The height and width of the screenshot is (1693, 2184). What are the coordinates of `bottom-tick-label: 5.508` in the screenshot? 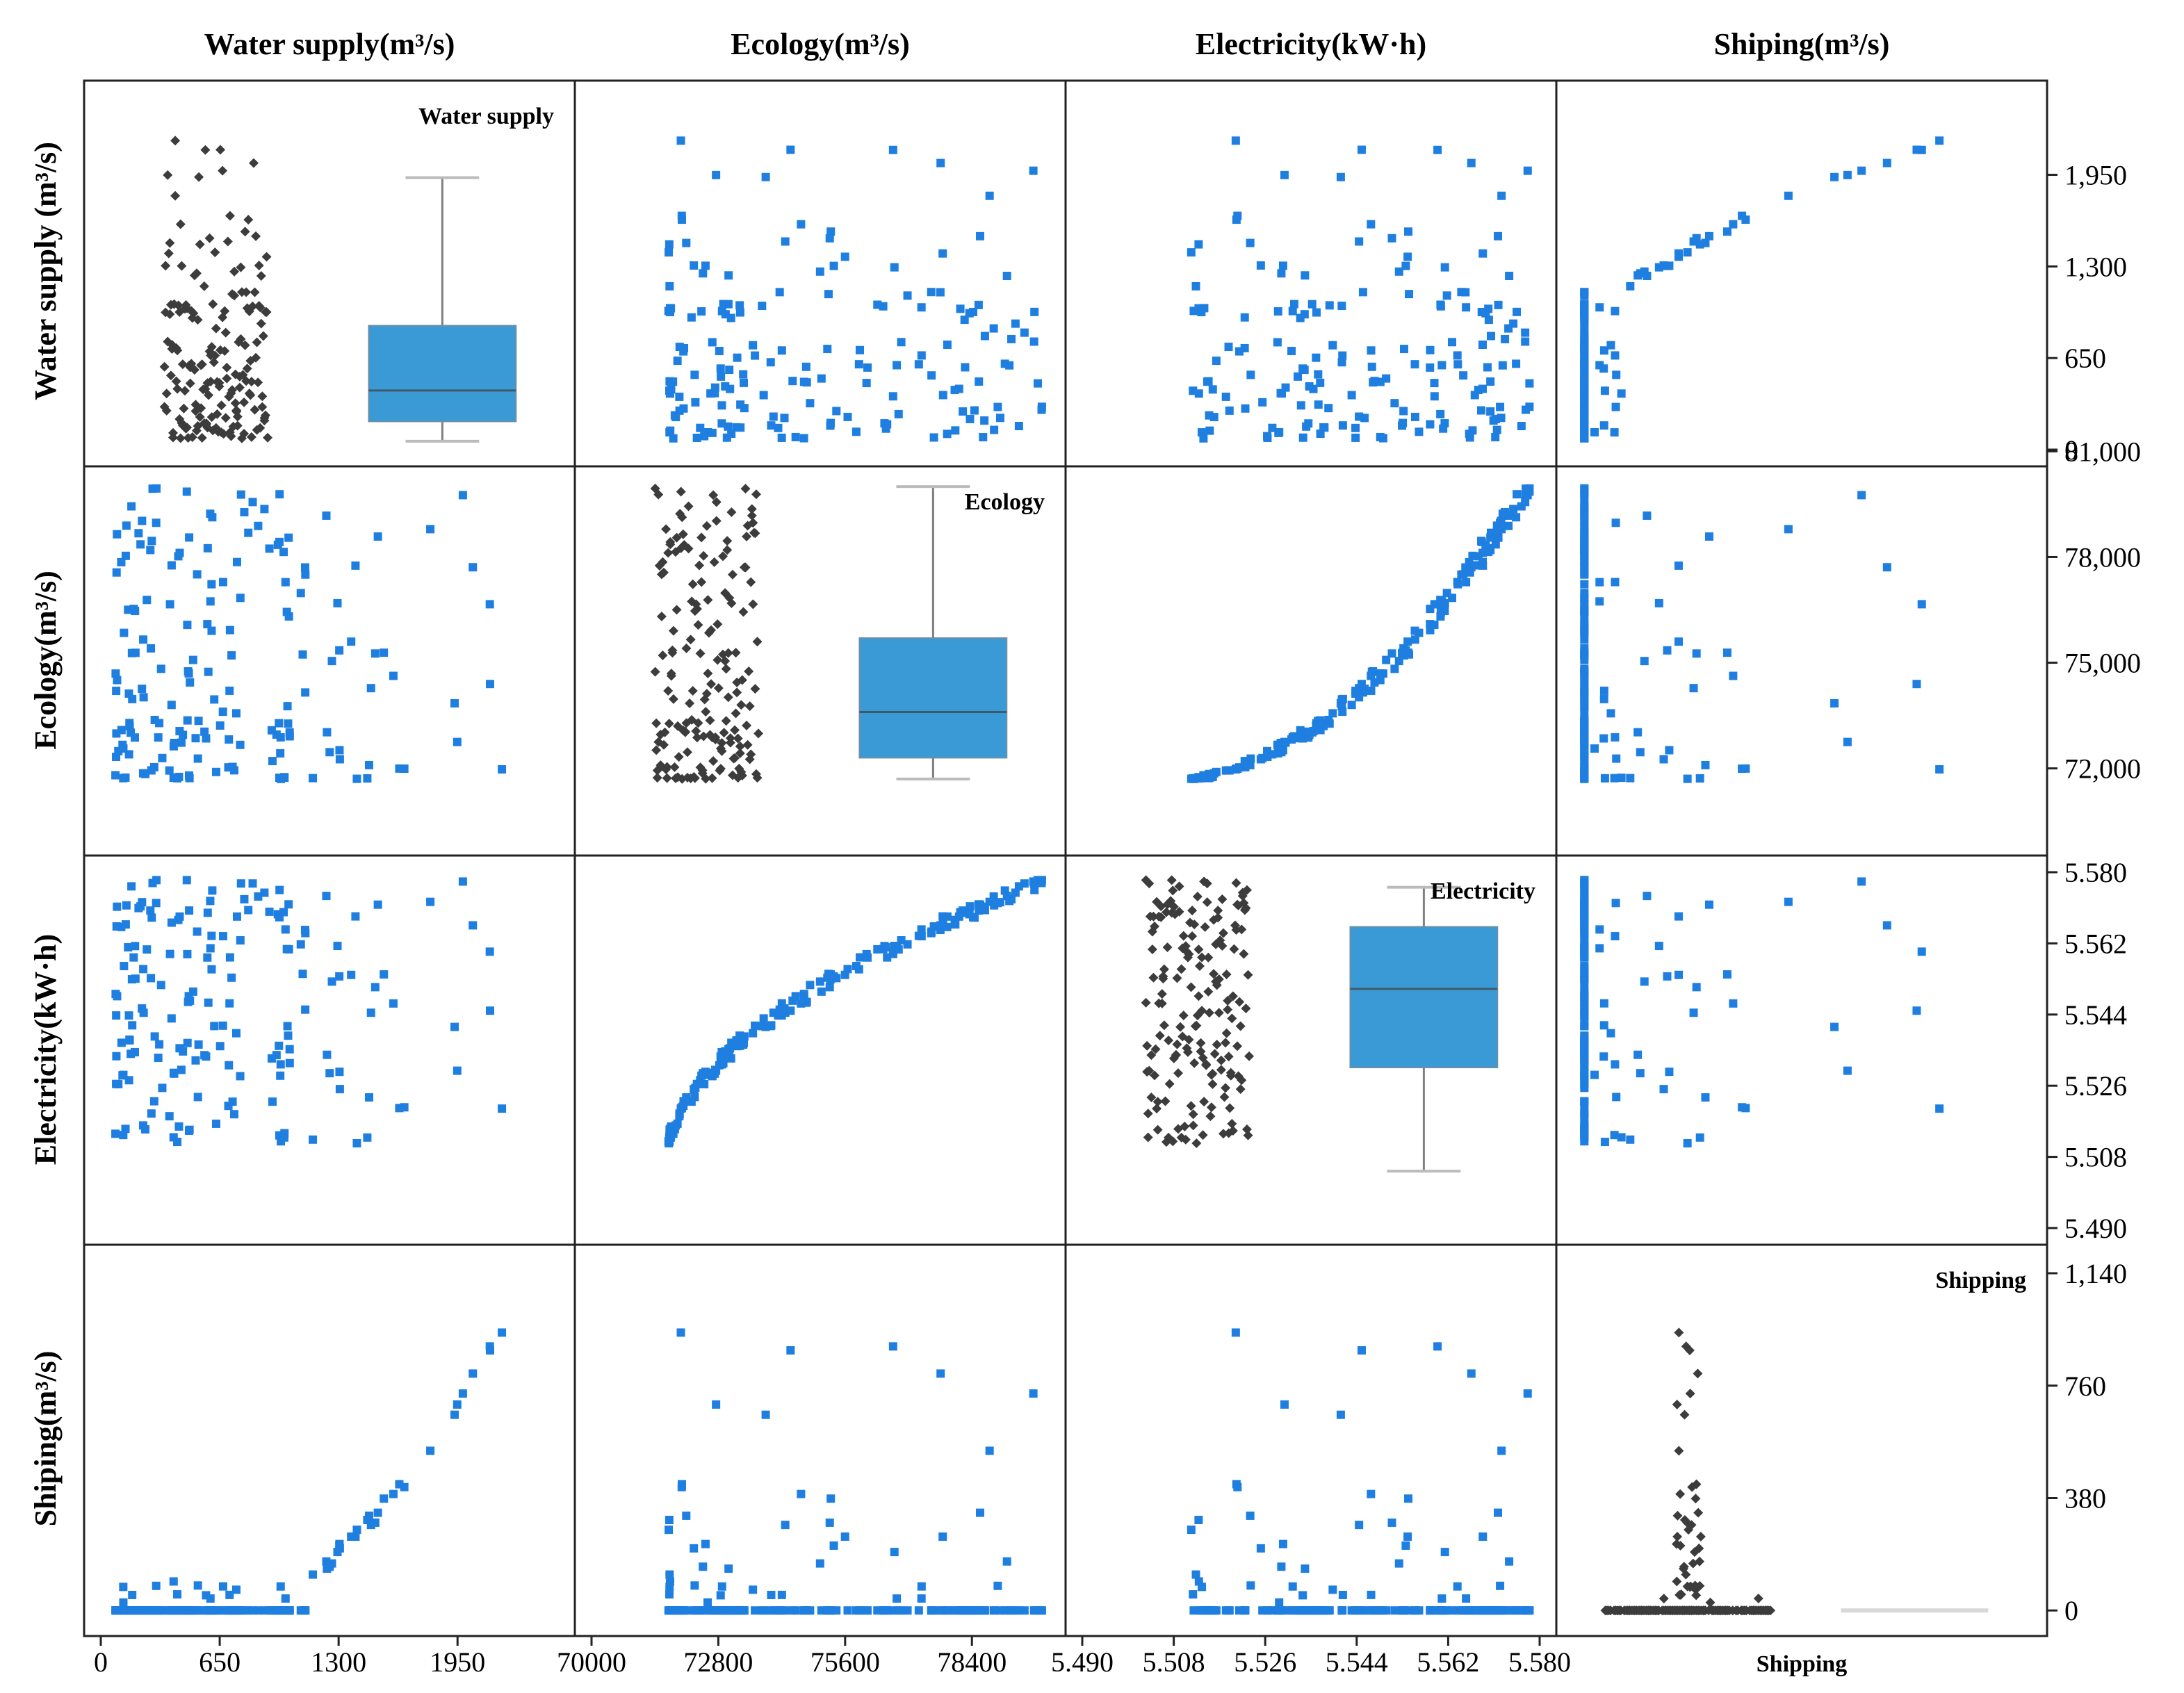 It's located at (1174, 1662).